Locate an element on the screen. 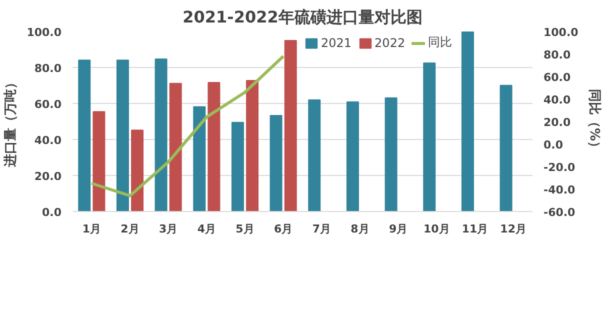  x-tick-label: 12月 is located at coordinates (513, 229).